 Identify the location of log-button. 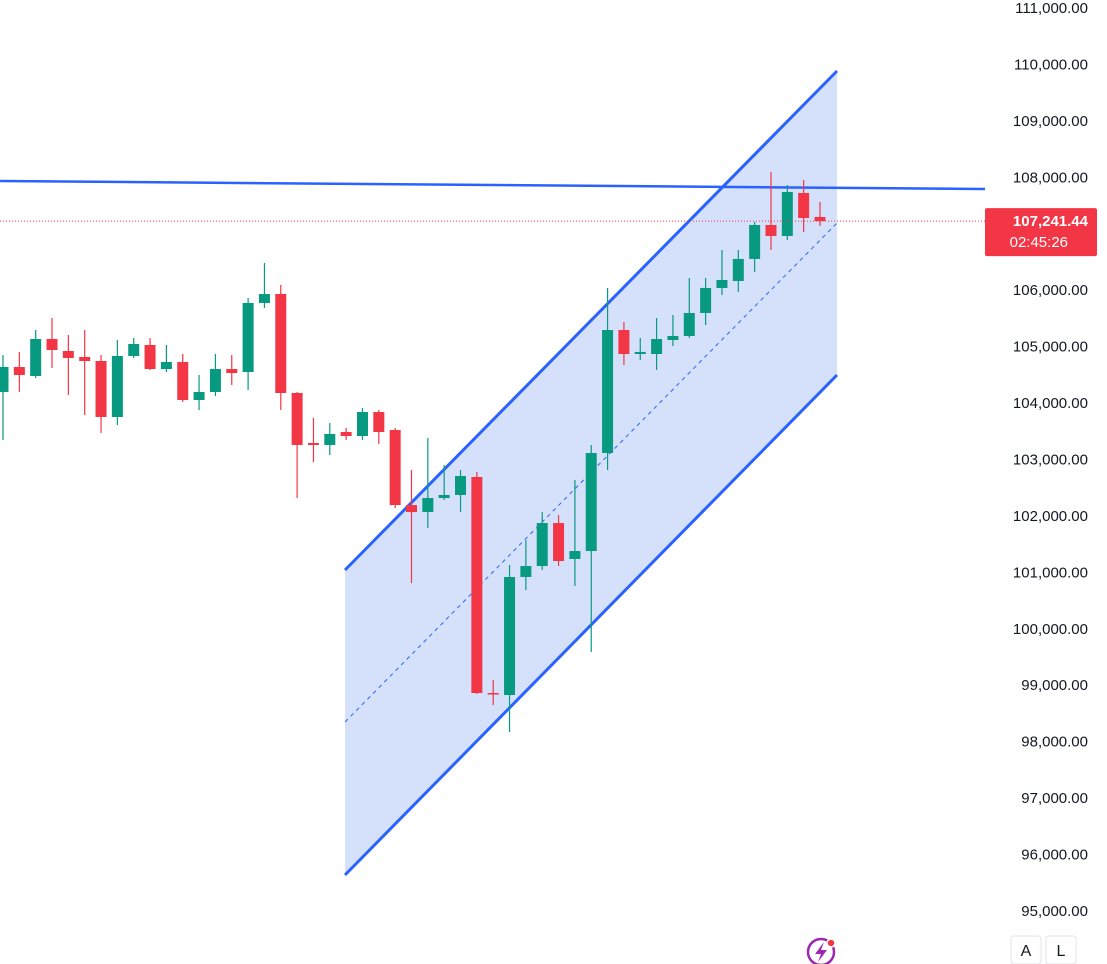
(1061, 949).